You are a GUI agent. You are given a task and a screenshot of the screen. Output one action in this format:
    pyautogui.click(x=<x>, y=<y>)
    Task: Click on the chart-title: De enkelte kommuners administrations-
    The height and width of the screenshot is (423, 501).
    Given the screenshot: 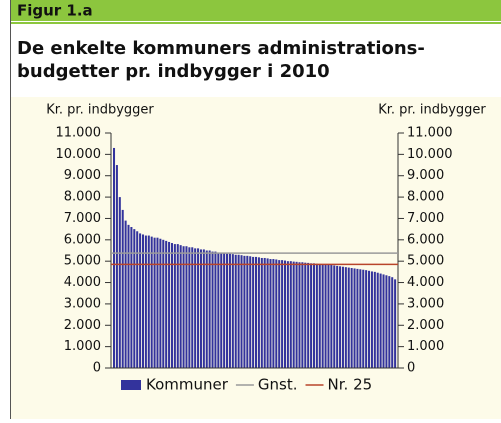 What is the action you would take?
    pyautogui.click(x=221, y=48)
    